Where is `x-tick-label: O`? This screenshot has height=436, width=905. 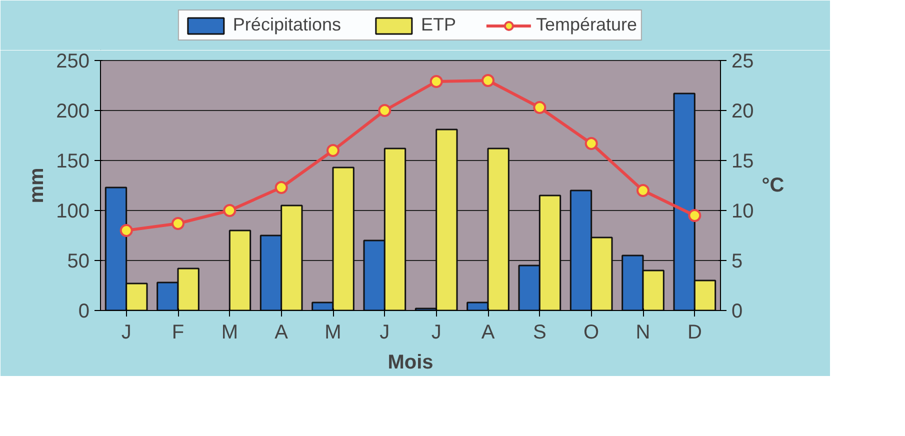 x-tick-label: O is located at coordinates (592, 333).